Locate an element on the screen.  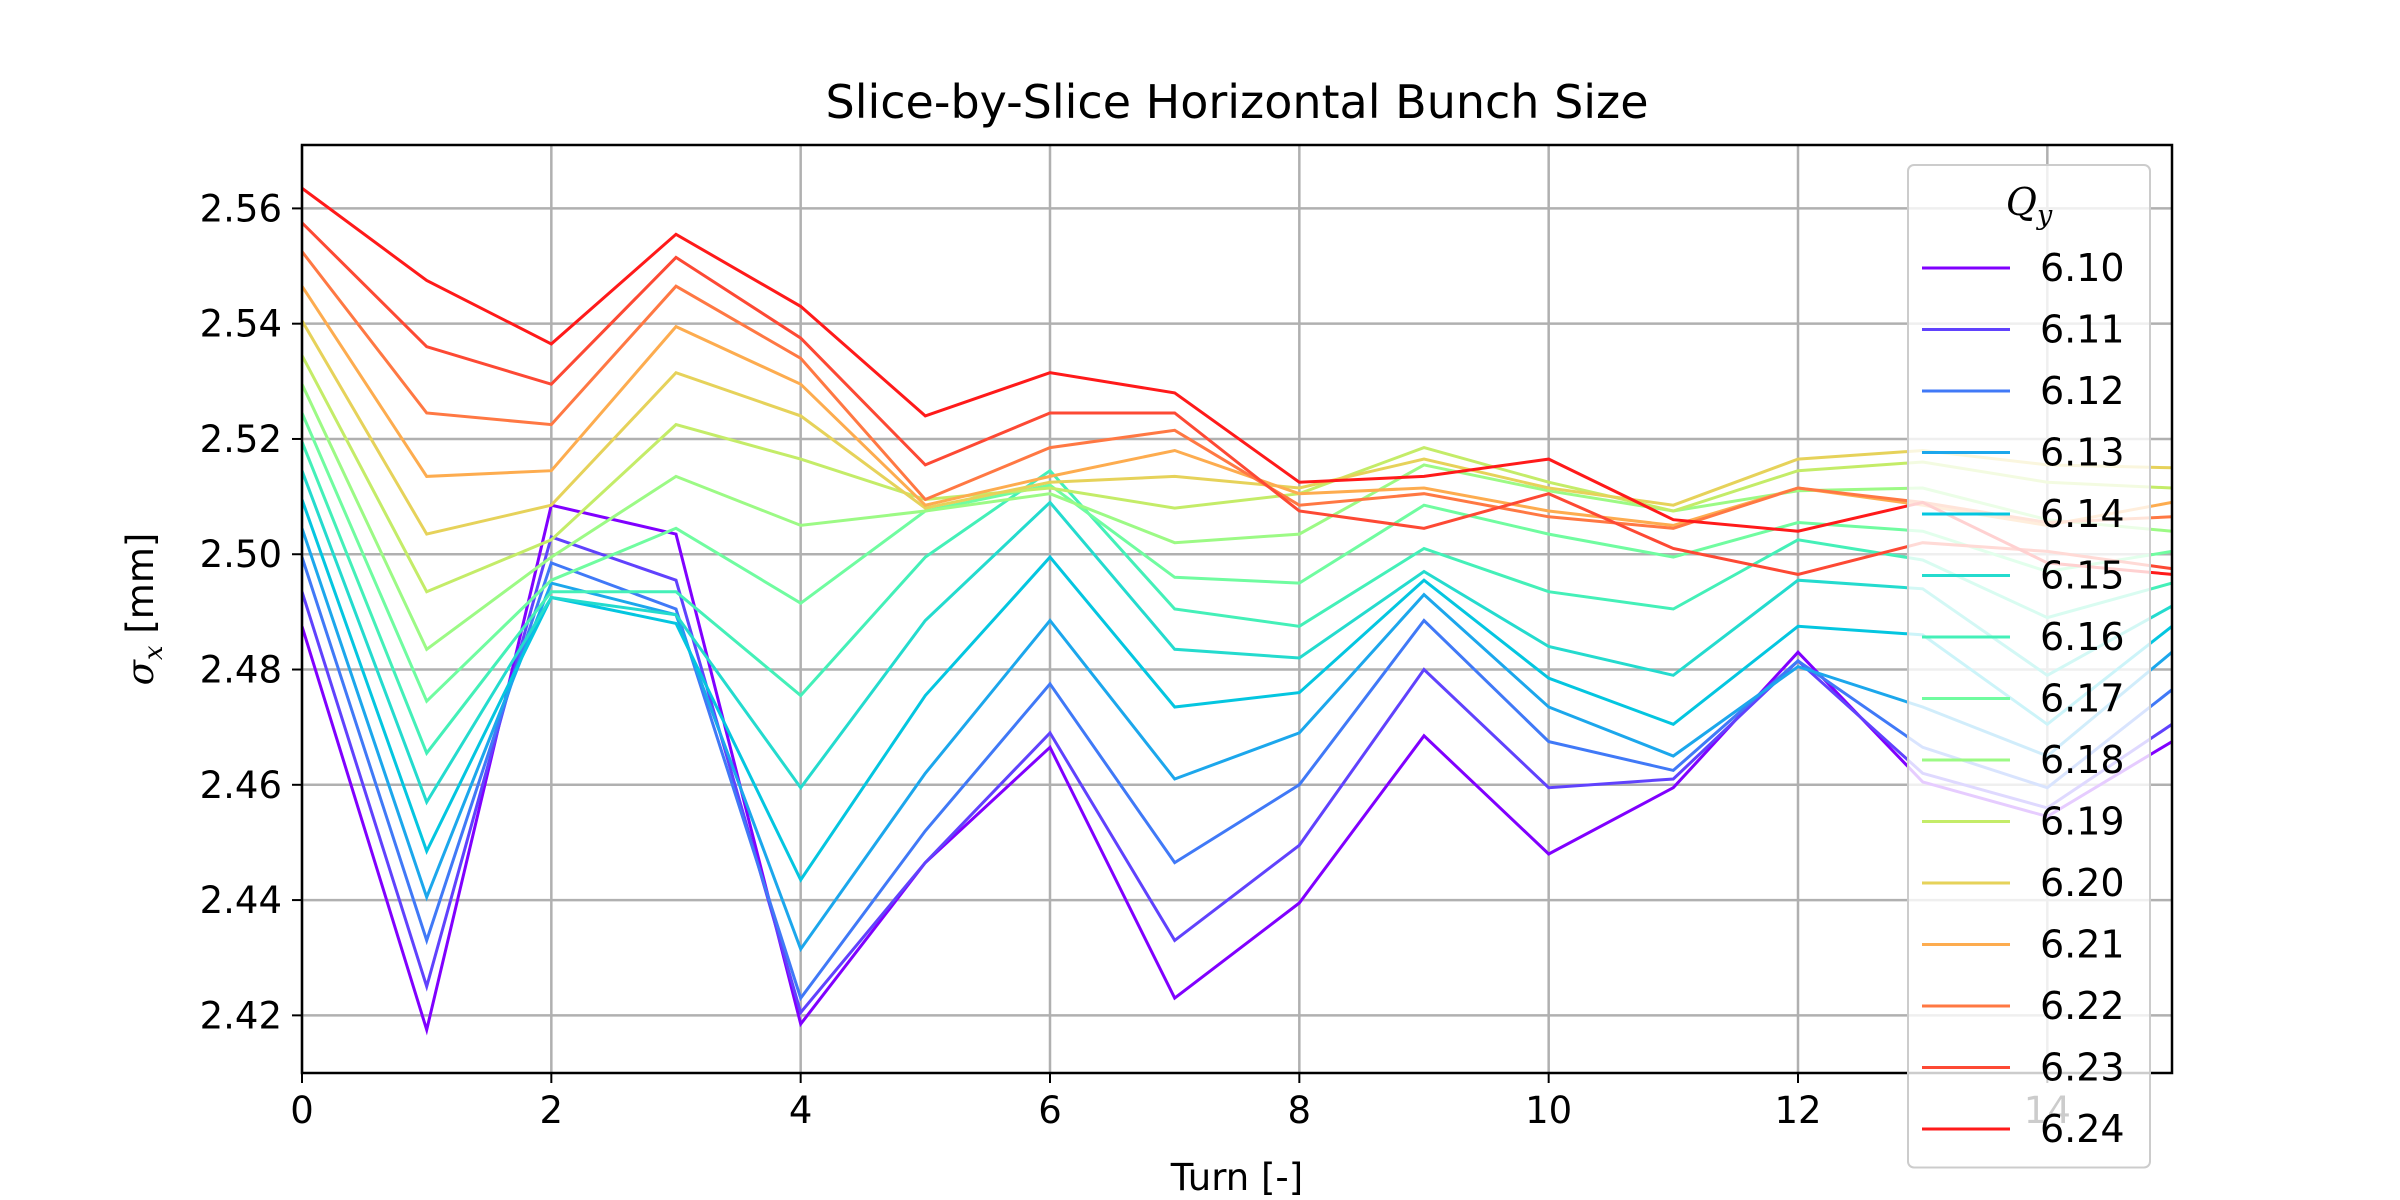
legend-entry: 6.16 is located at coordinates (2023, 637).